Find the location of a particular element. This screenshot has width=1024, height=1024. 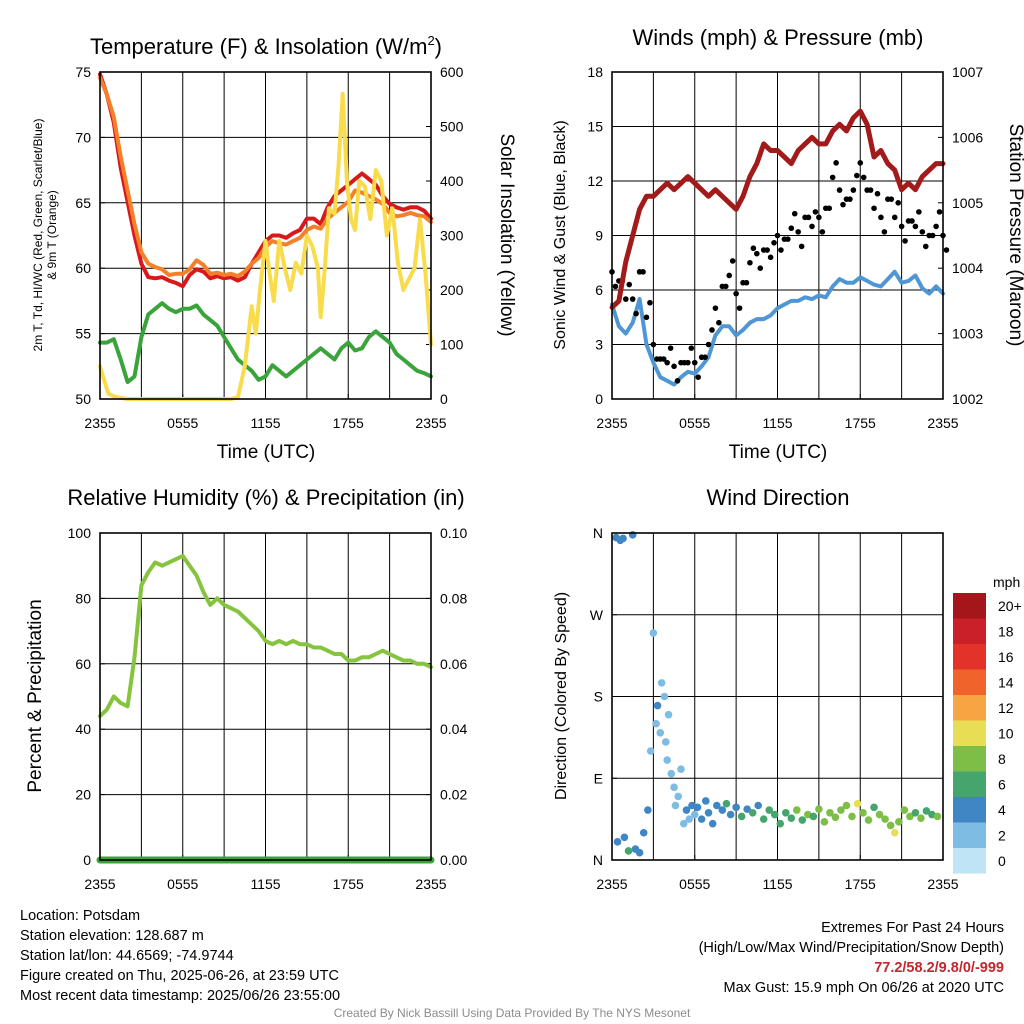

y-tick-label: 9 is located at coordinates (599, 236).